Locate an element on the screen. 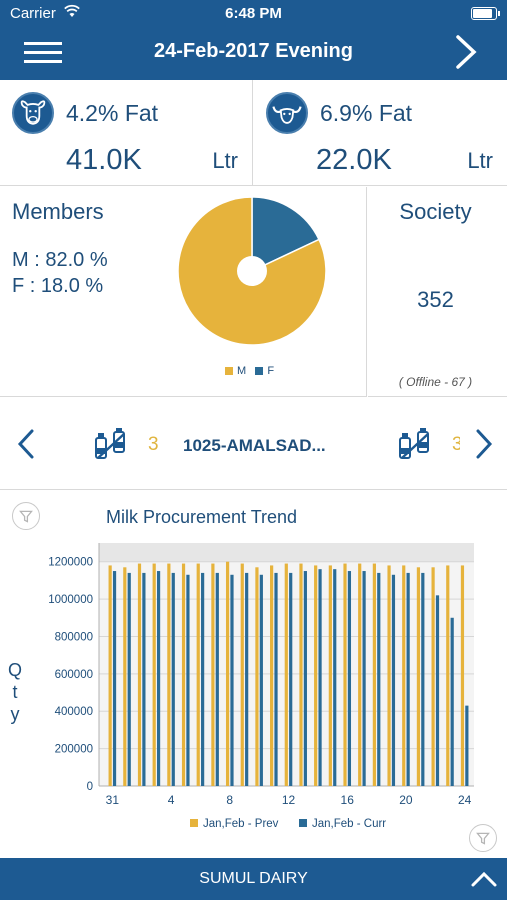 The height and width of the screenshot is (900, 507). chevron-up-icon is located at coordinates (484, 879).